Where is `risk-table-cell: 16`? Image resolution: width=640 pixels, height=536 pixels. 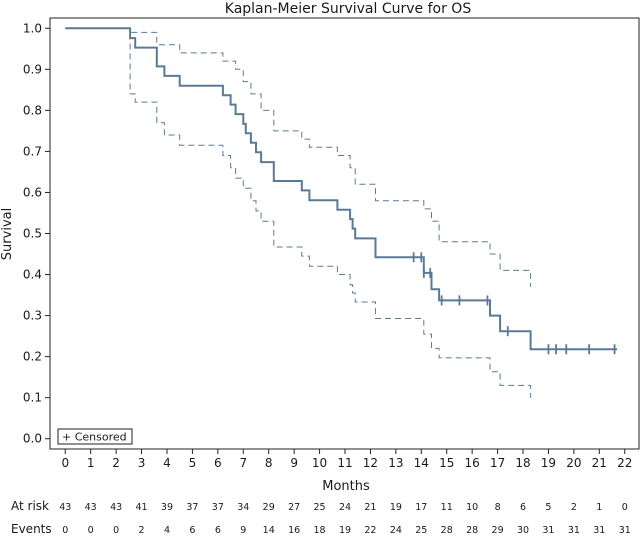
risk-table-cell: 16 is located at coordinates (294, 530).